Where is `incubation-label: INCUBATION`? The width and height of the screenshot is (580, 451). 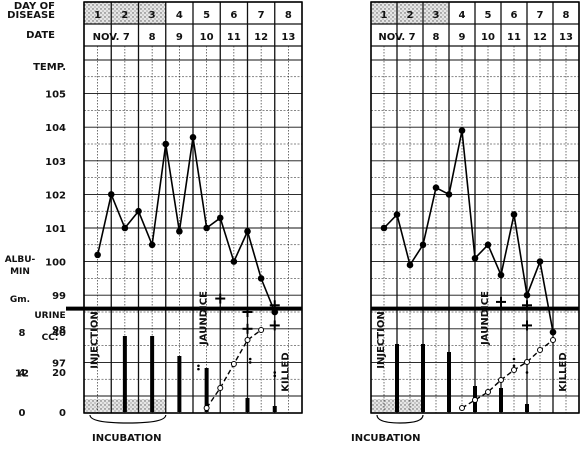
incubation-label: INCUBATION is located at coordinates (127, 438).